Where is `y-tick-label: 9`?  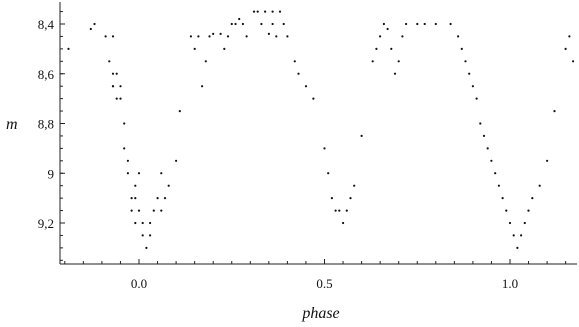
y-tick-label: 9 is located at coordinates (51, 173).